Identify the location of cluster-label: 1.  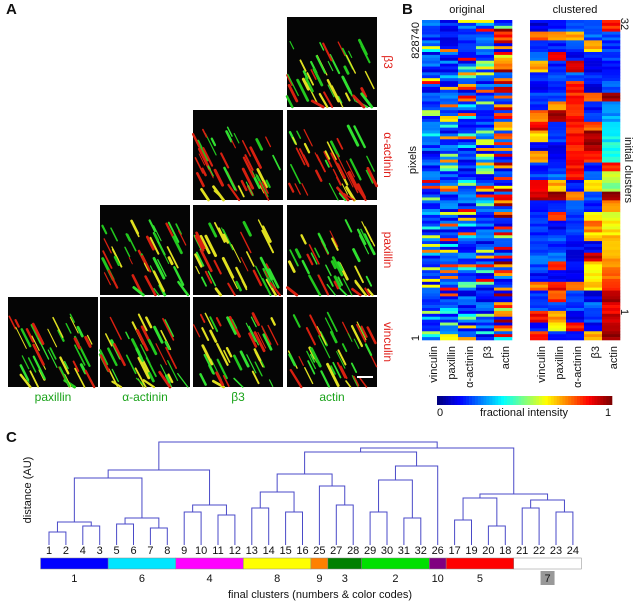
(74, 579).